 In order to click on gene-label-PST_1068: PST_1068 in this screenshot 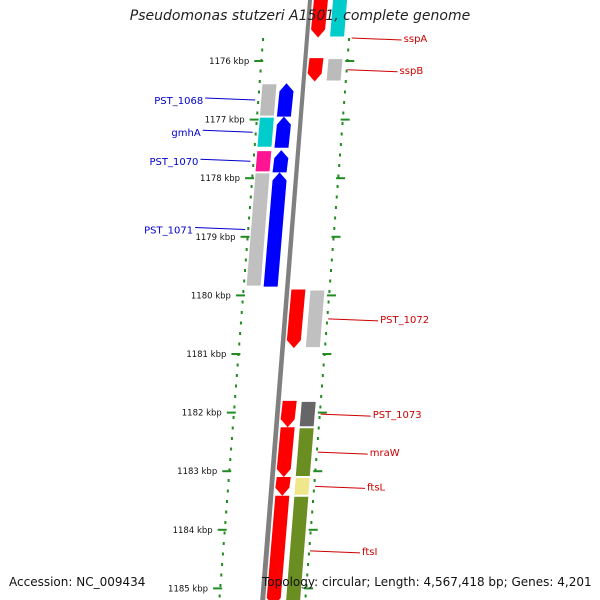, I will do `click(178, 101)`.